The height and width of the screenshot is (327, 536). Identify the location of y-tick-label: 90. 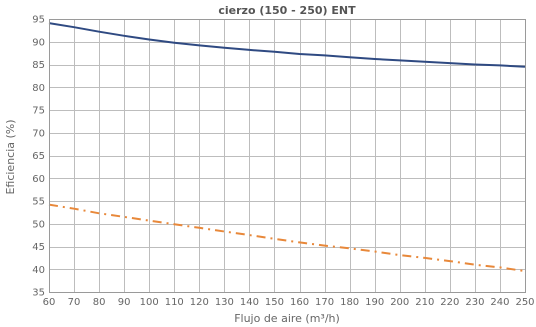
(38, 42).